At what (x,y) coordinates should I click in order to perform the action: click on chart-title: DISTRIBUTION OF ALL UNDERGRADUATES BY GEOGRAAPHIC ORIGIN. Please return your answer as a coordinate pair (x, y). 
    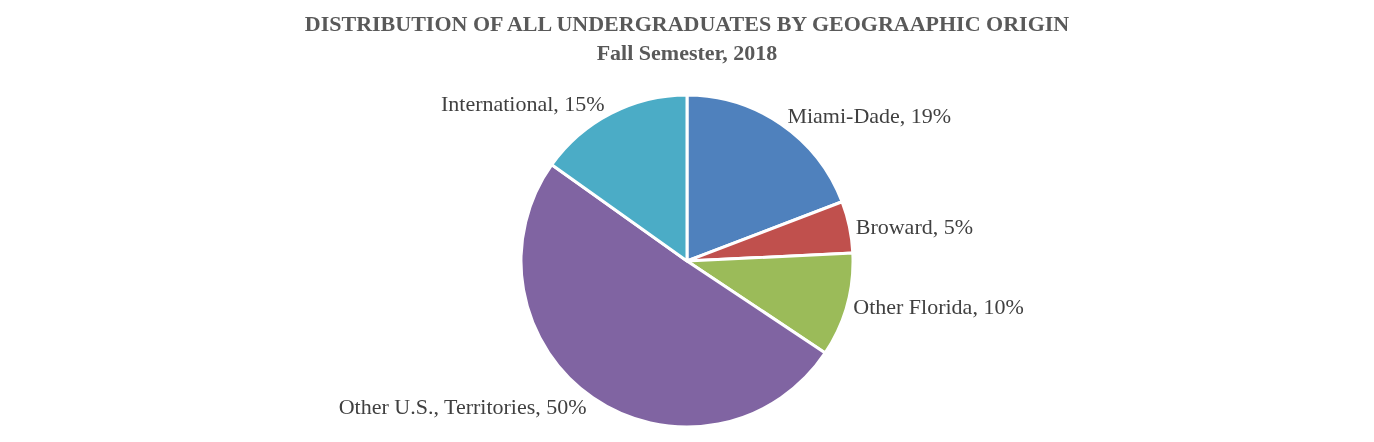
    Looking at the image, I should click on (687, 23).